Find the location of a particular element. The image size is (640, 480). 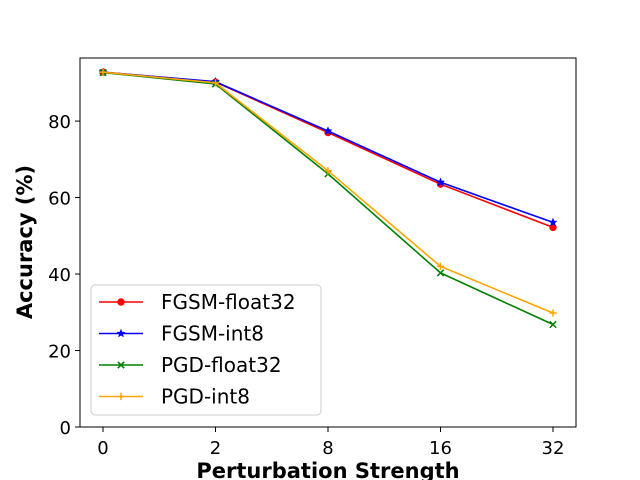

y-tick-label: 0 is located at coordinates (65, 428).